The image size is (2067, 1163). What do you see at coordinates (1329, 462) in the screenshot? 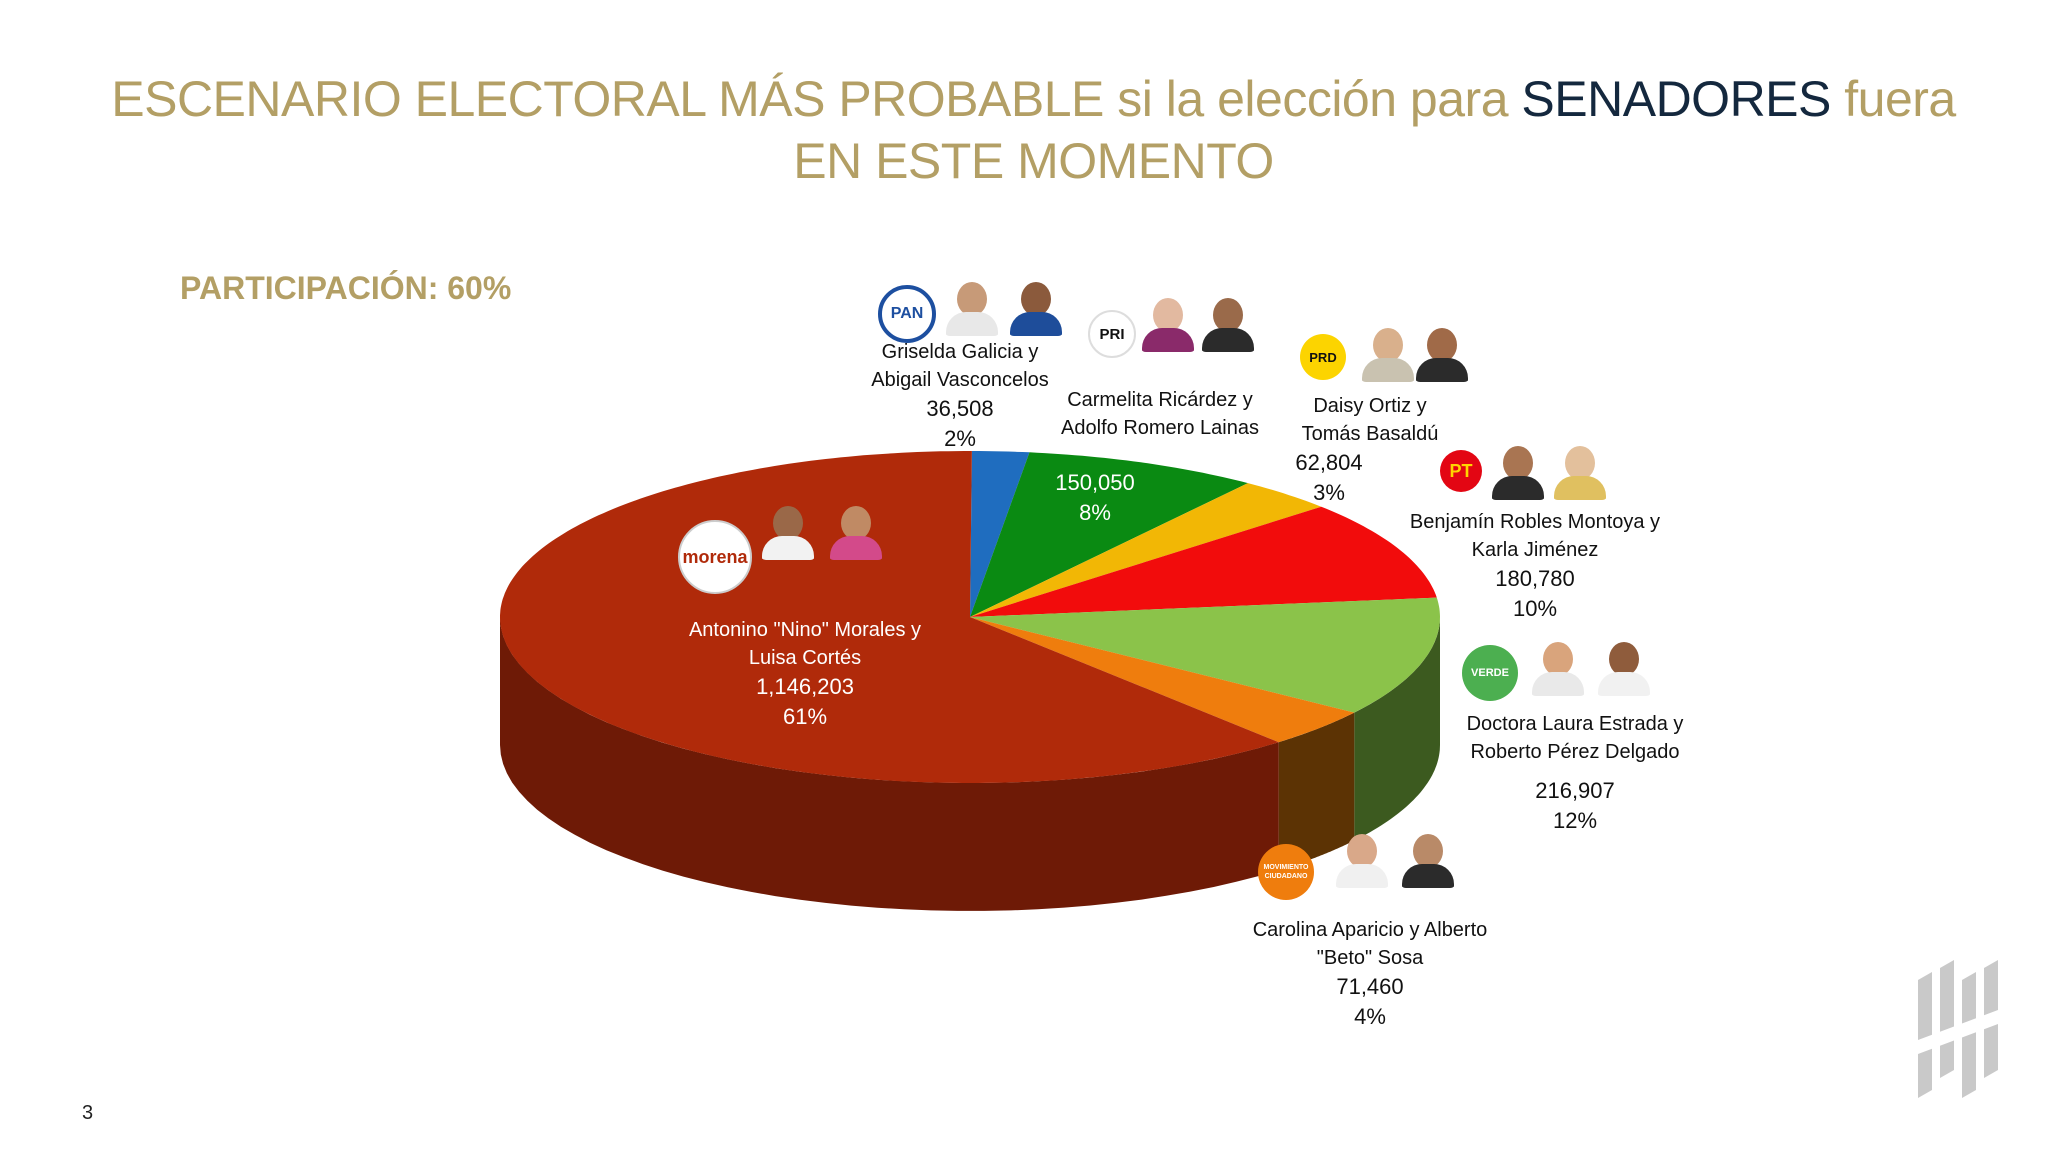
I see `value-label: 62,804` at bounding box center [1329, 462].